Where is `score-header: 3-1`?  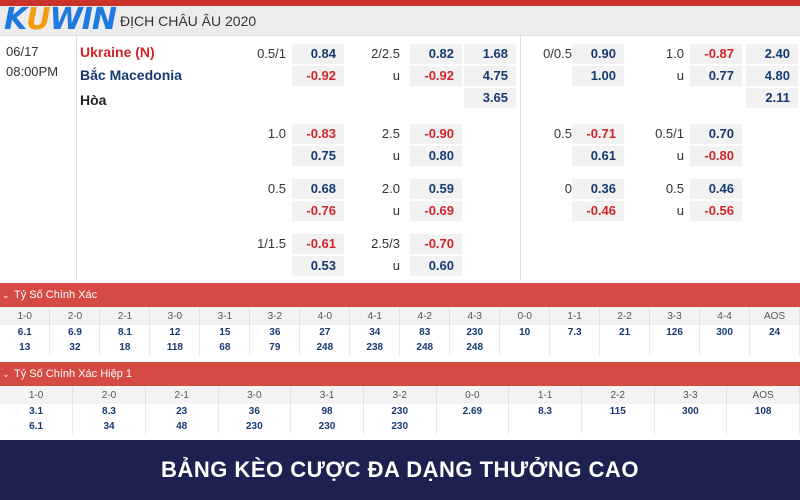 score-header: 3-1 is located at coordinates (225, 316).